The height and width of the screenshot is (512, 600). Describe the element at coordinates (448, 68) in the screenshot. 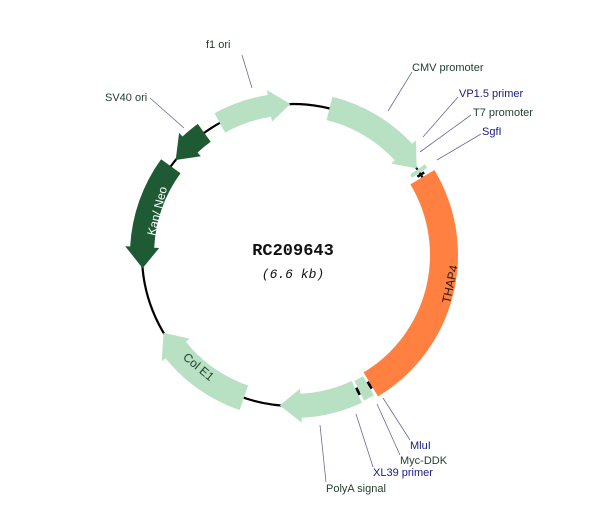

I see `label-cmv-promoter: CMV promoter` at that location.